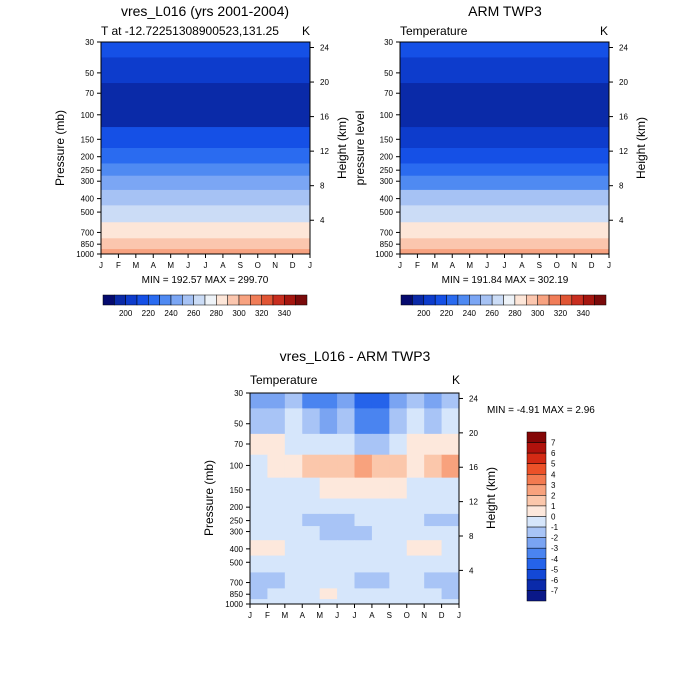  What do you see at coordinates (324, 47) in the screenshot?
I see `height-tick-label: 24` at bounding box center [324, 47].